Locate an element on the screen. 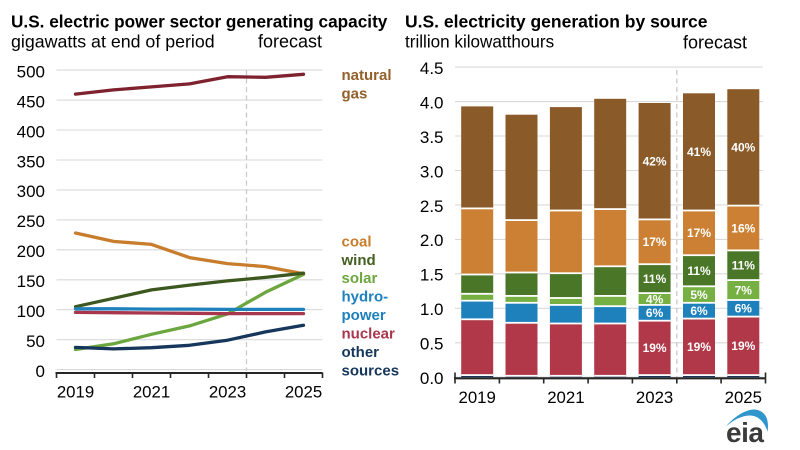 The image size is (800, 450). svg-text:U.S. electricity generation by: U.S. electricity generation by source is located at coordinates (556, 22).